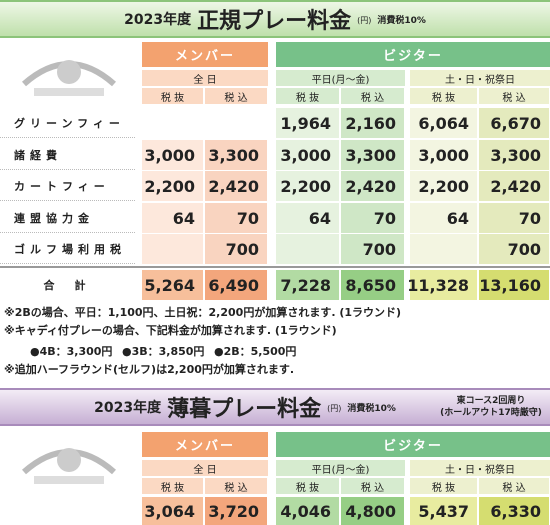  Describe the element at coordinates (67, 123) in the screenshot. I see `row-label: グリーンフィー` at that location.